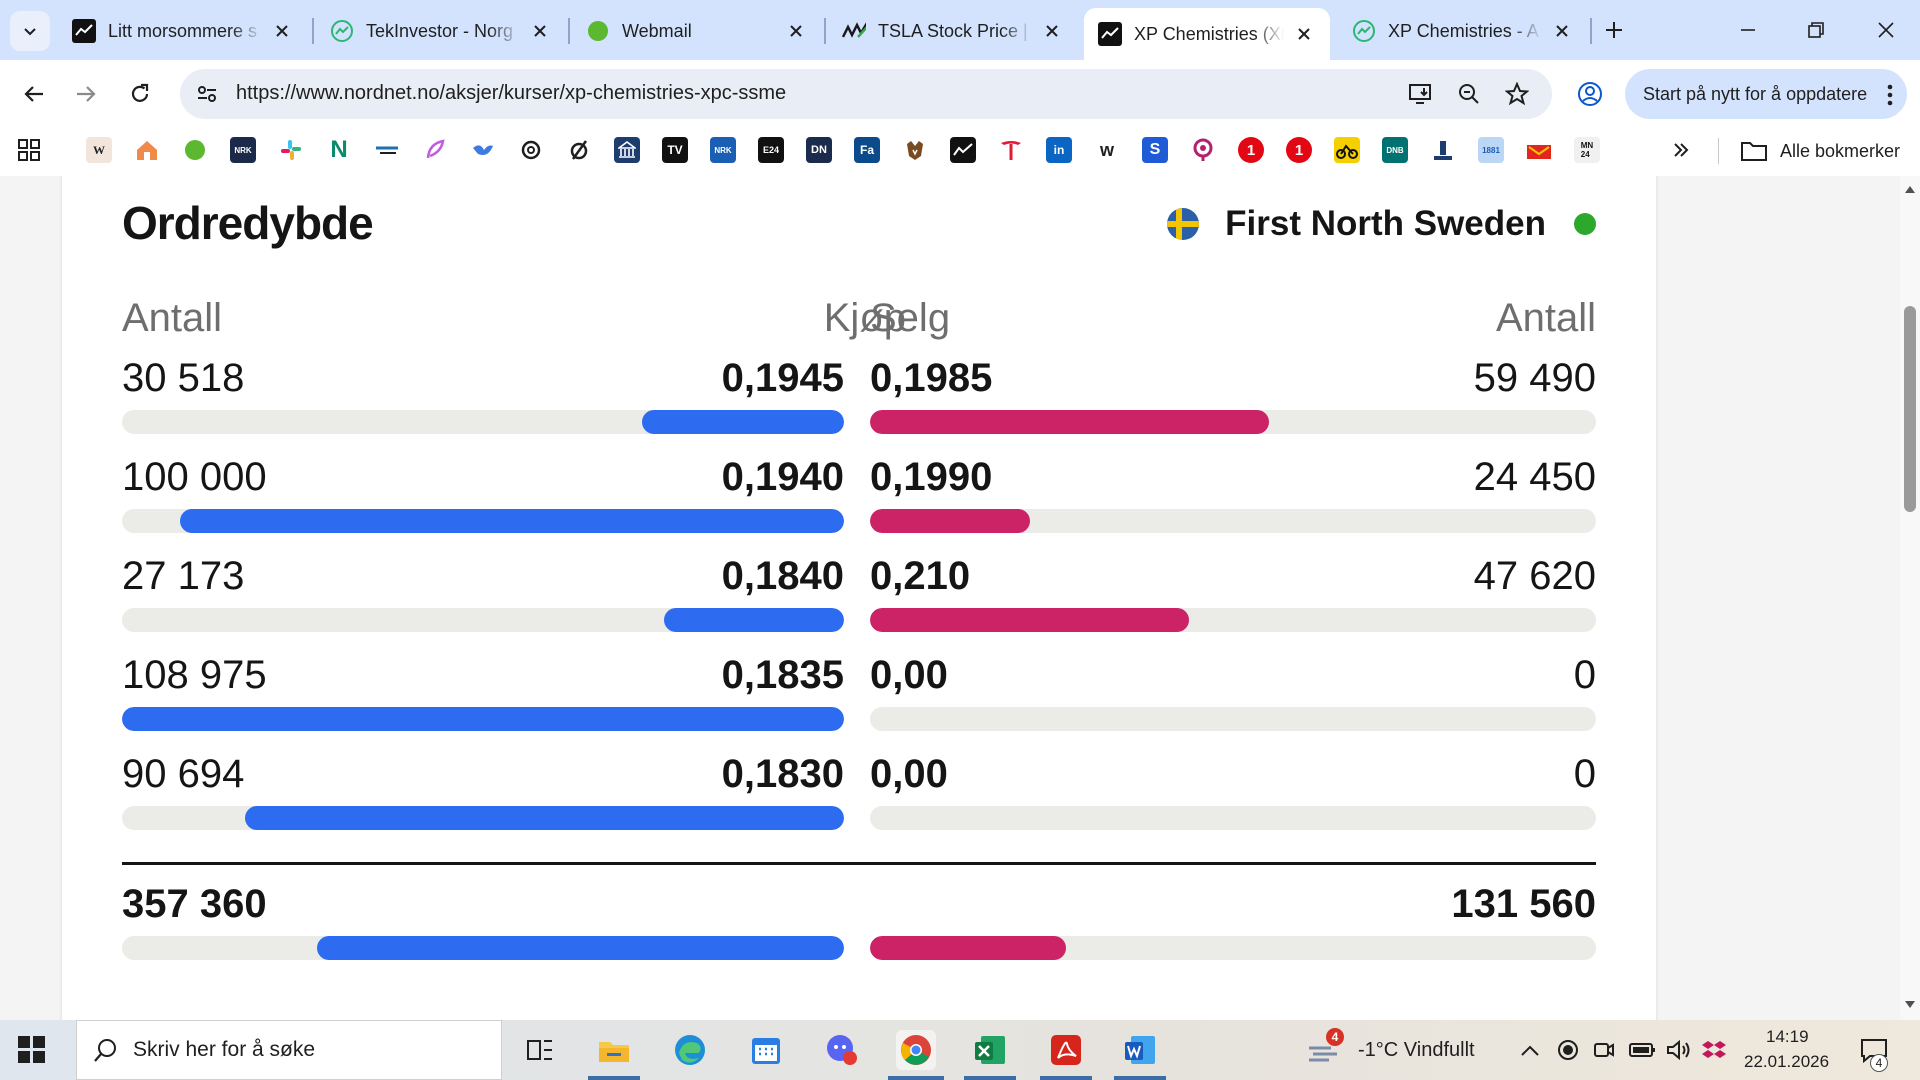  I want to click on buy-price: 0,1835, so click(782, 675).